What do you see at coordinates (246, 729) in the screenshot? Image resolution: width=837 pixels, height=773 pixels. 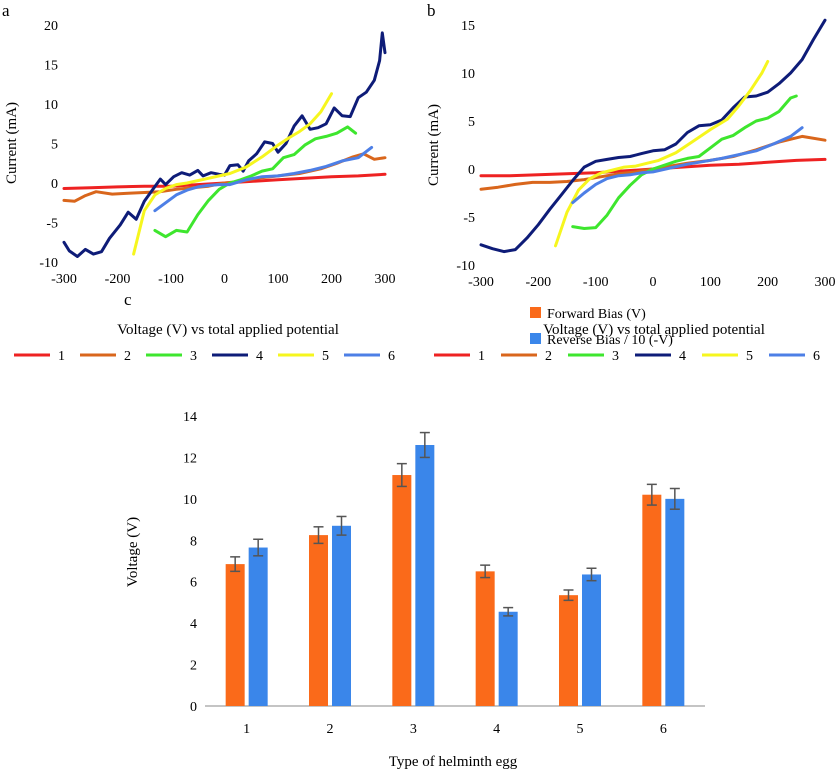 I see `x-tick-label: 1` at bounding box center [246, 729].